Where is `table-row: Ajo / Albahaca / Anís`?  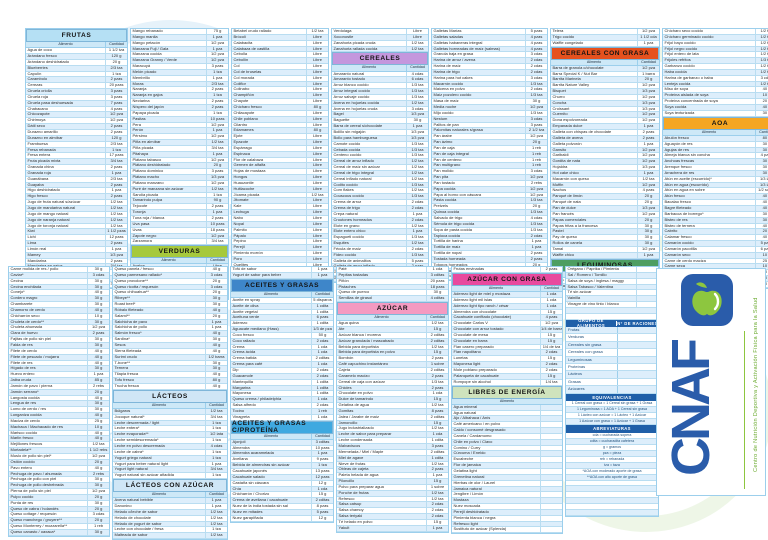
table-row: Ajo / Albahaca / Anís is located at coordinates (507, 419).